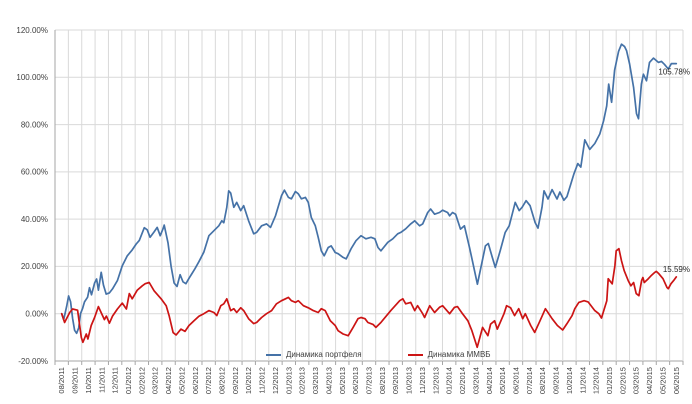  What do you see at coordinates (462, 380) in the screenshot?
I see `x-tick-label: 02/2014` at bounding box center [462, 380].